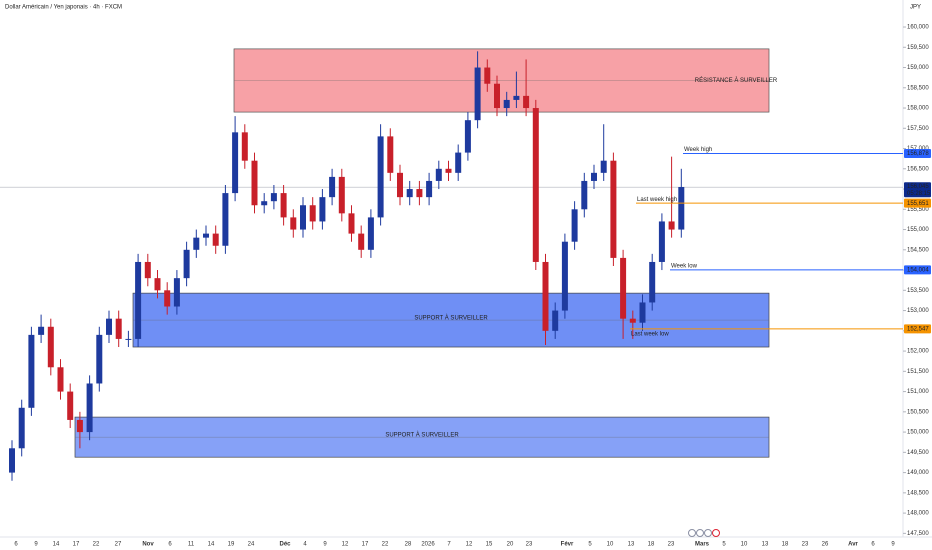 The height and width of the screenshot is (550, 932). Describe the element at coordinates (918, 230) in the screenshot. I see `y-tick-label: 155,000` at that location.